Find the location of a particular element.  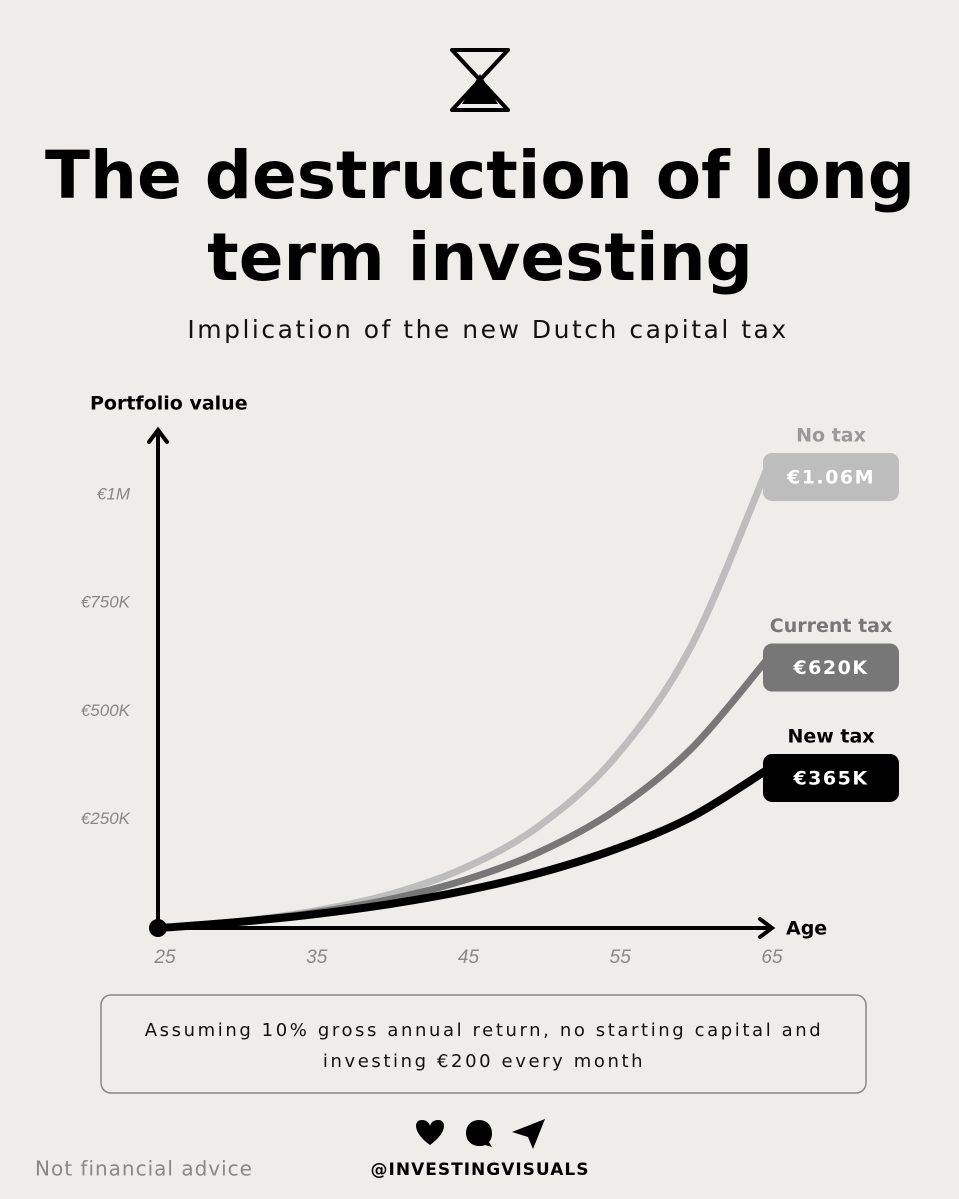

disclaimer: Not financial advice is located at coordinates (144, 1169).